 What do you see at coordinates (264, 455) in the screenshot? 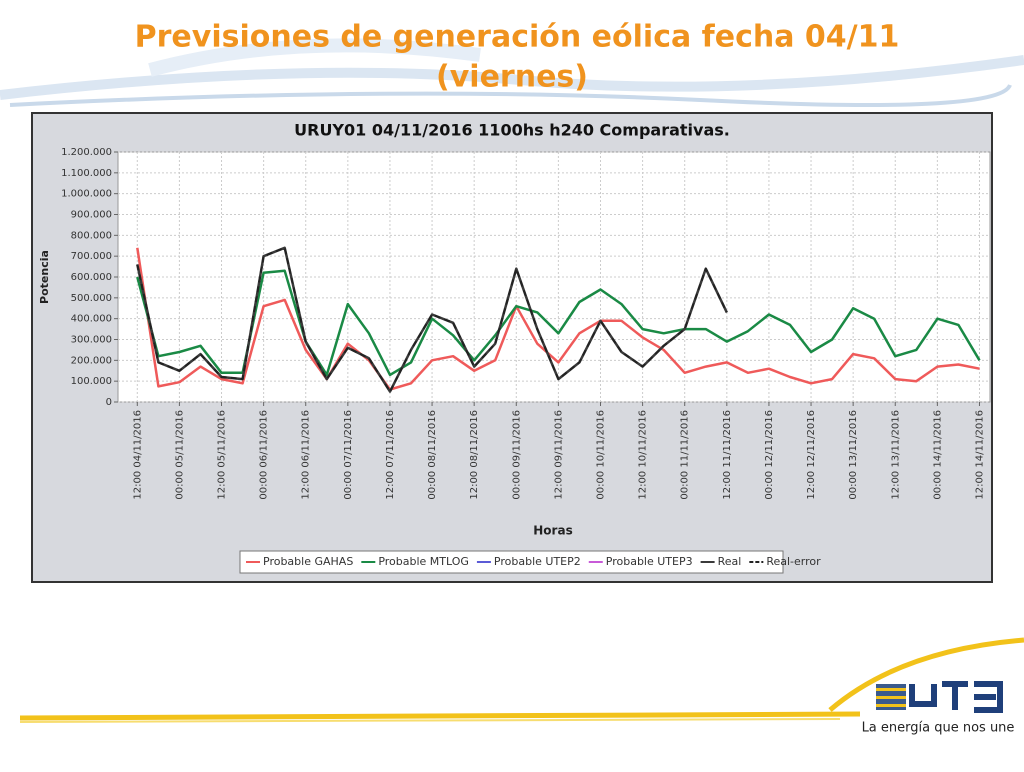
I see `x-tick-label: 00:00 06/11/2016` at bounding box center [264, 455].